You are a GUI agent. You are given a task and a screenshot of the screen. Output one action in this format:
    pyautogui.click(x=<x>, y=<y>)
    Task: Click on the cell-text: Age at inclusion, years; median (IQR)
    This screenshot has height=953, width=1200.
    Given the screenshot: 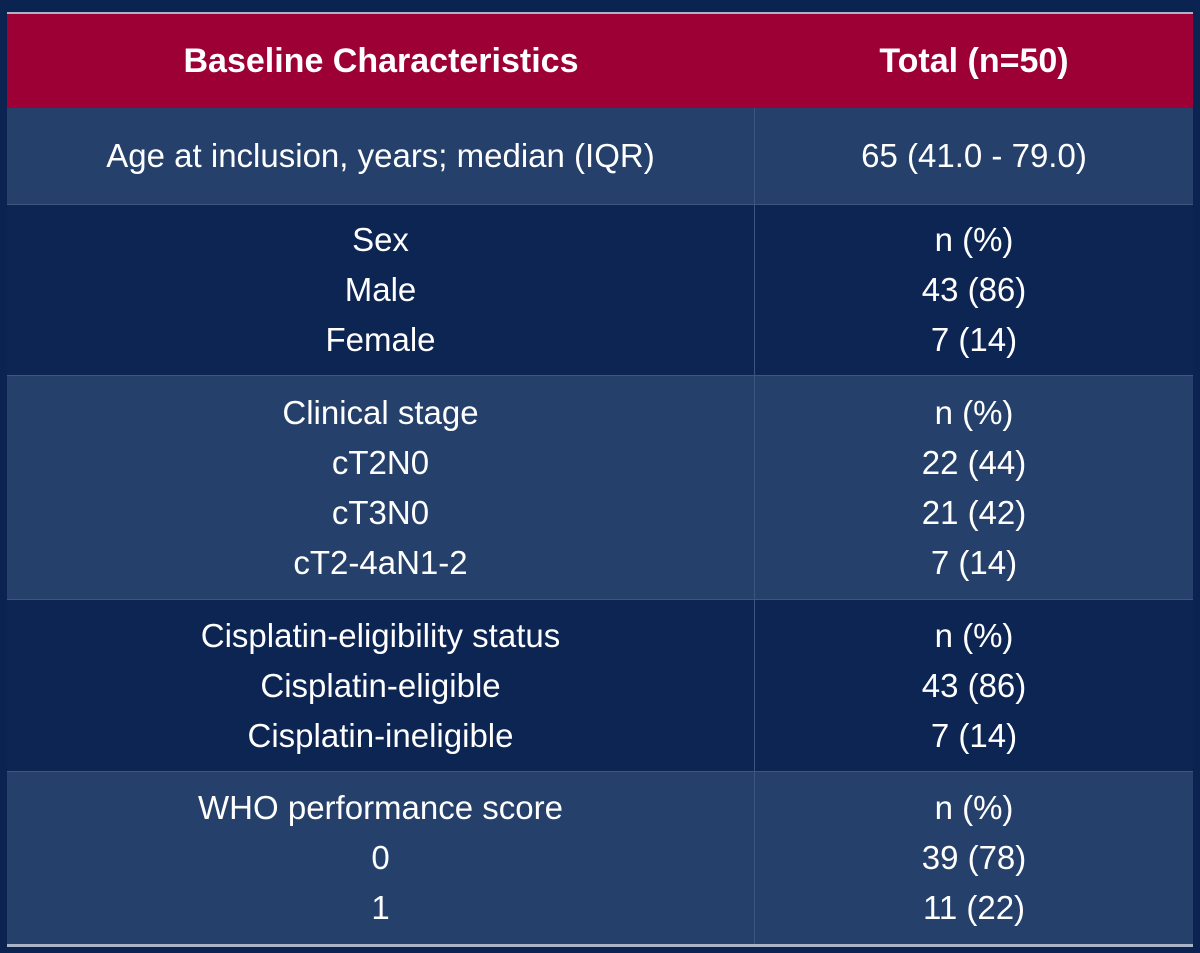 What is the action you would take?
    pyautogui.click(x=380, y=155)
    